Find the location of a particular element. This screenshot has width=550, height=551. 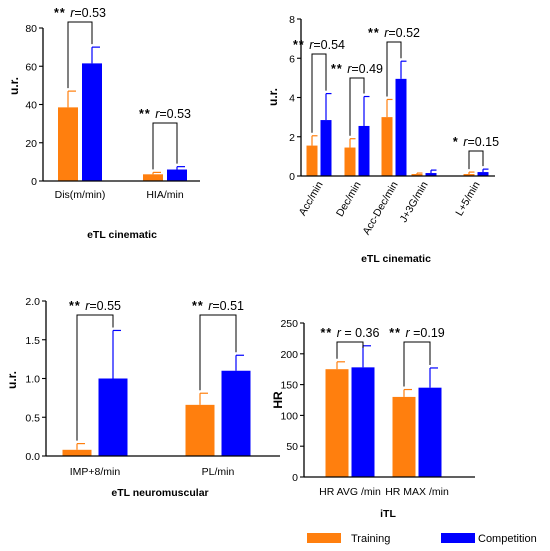

y-tick-label: 2.0 is located at coordinates (32, 302).